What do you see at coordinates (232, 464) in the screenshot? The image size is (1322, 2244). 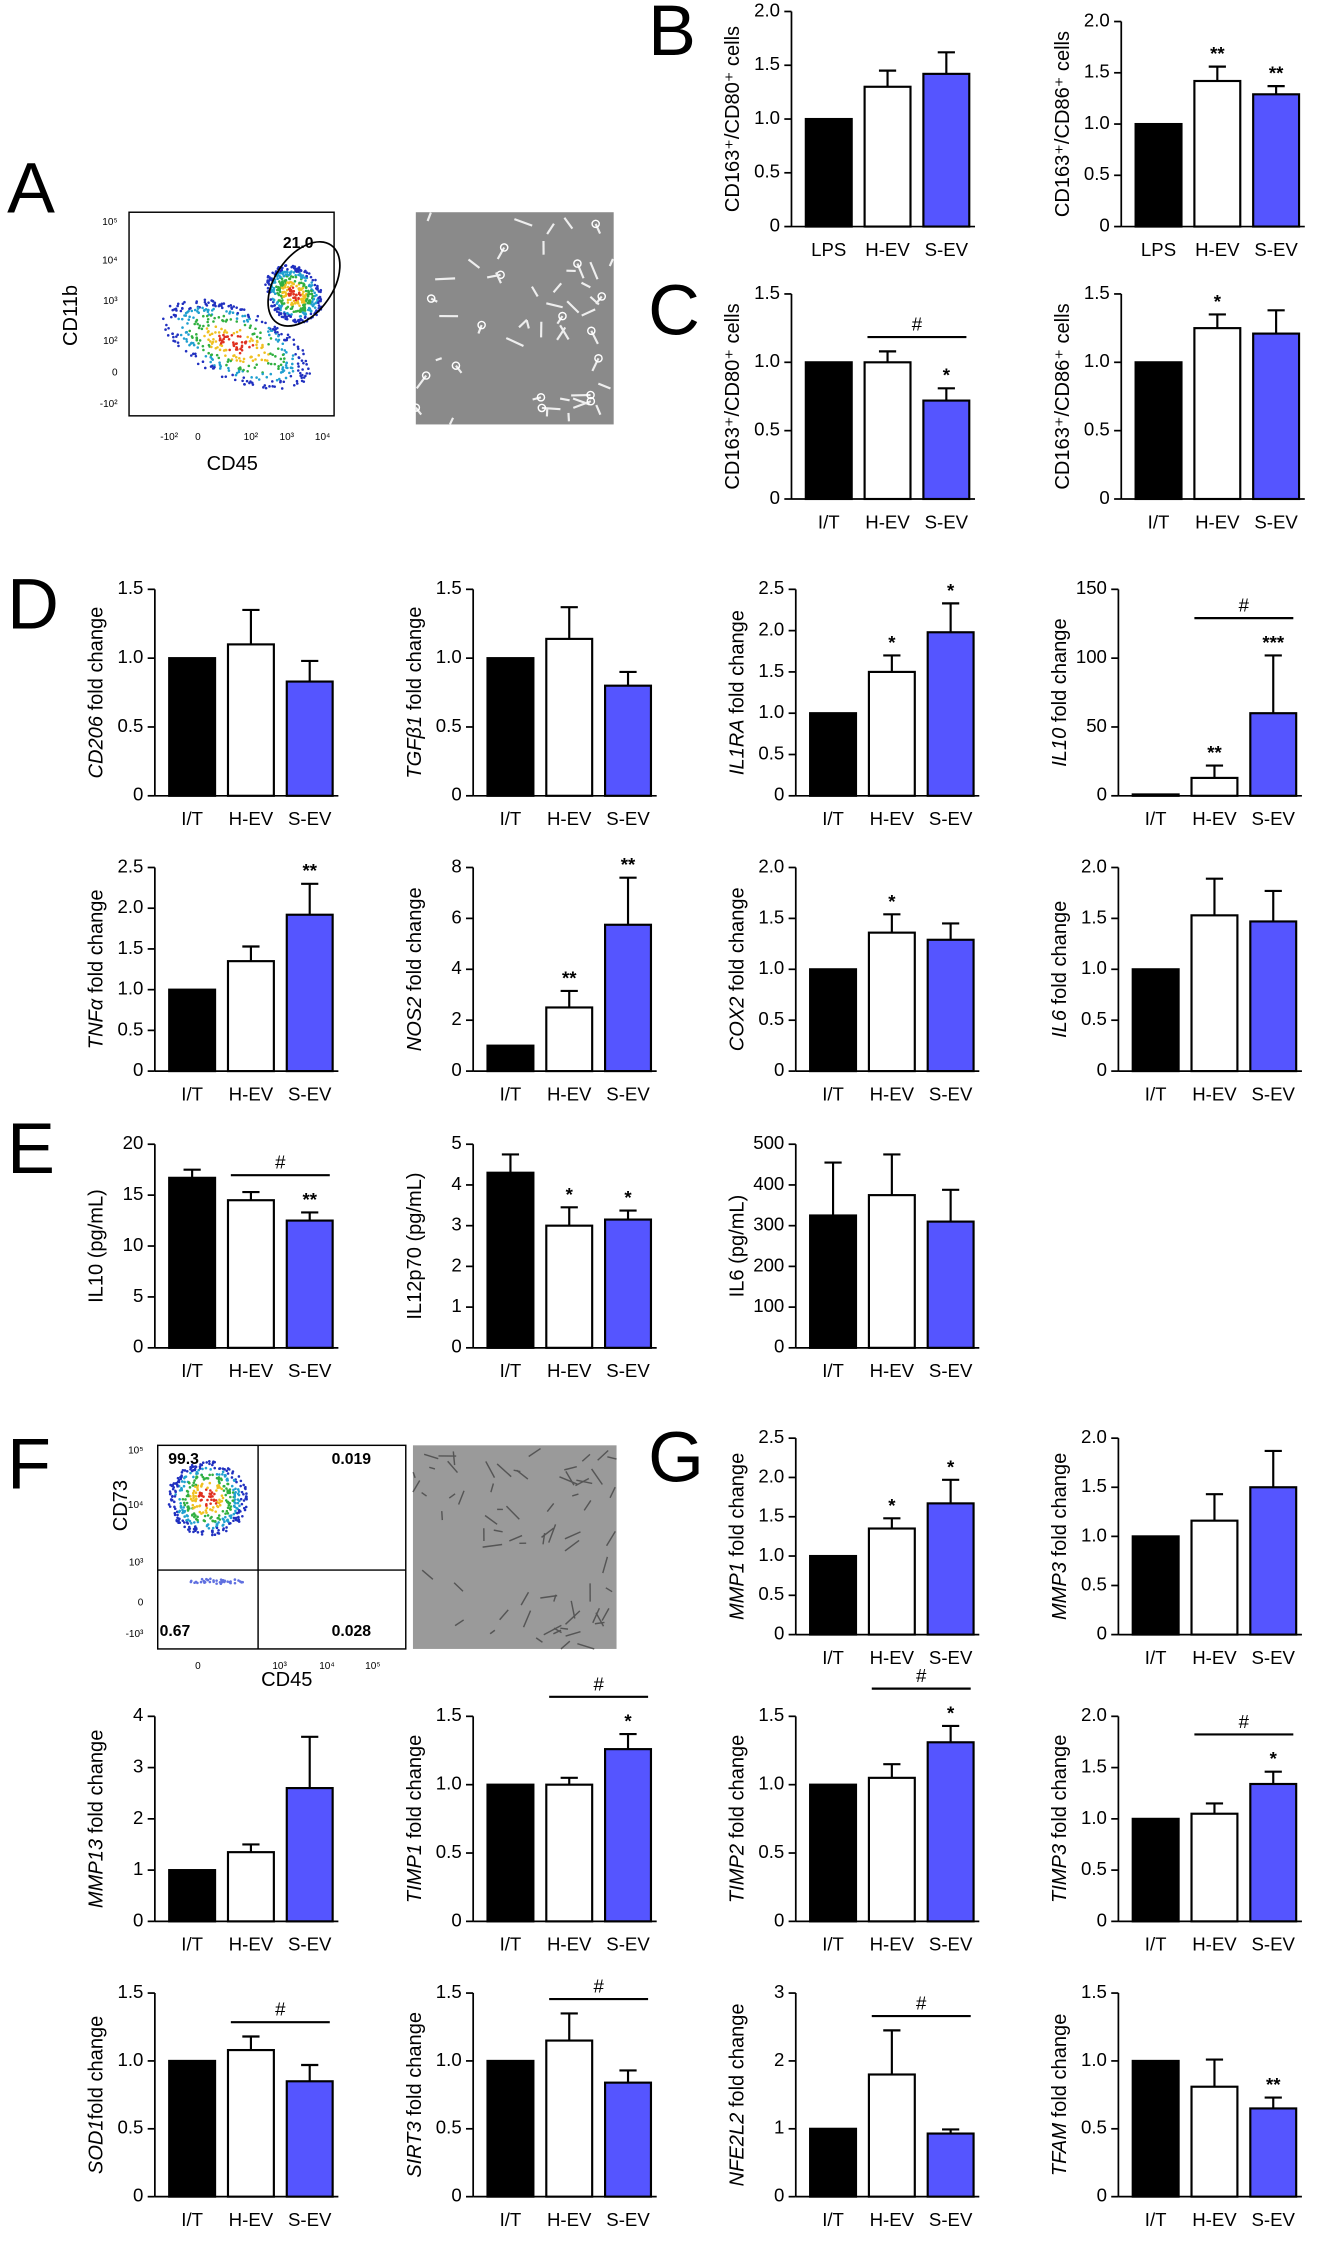 I see `flow-xlabel: CD45` at bounding box center [232, 464].